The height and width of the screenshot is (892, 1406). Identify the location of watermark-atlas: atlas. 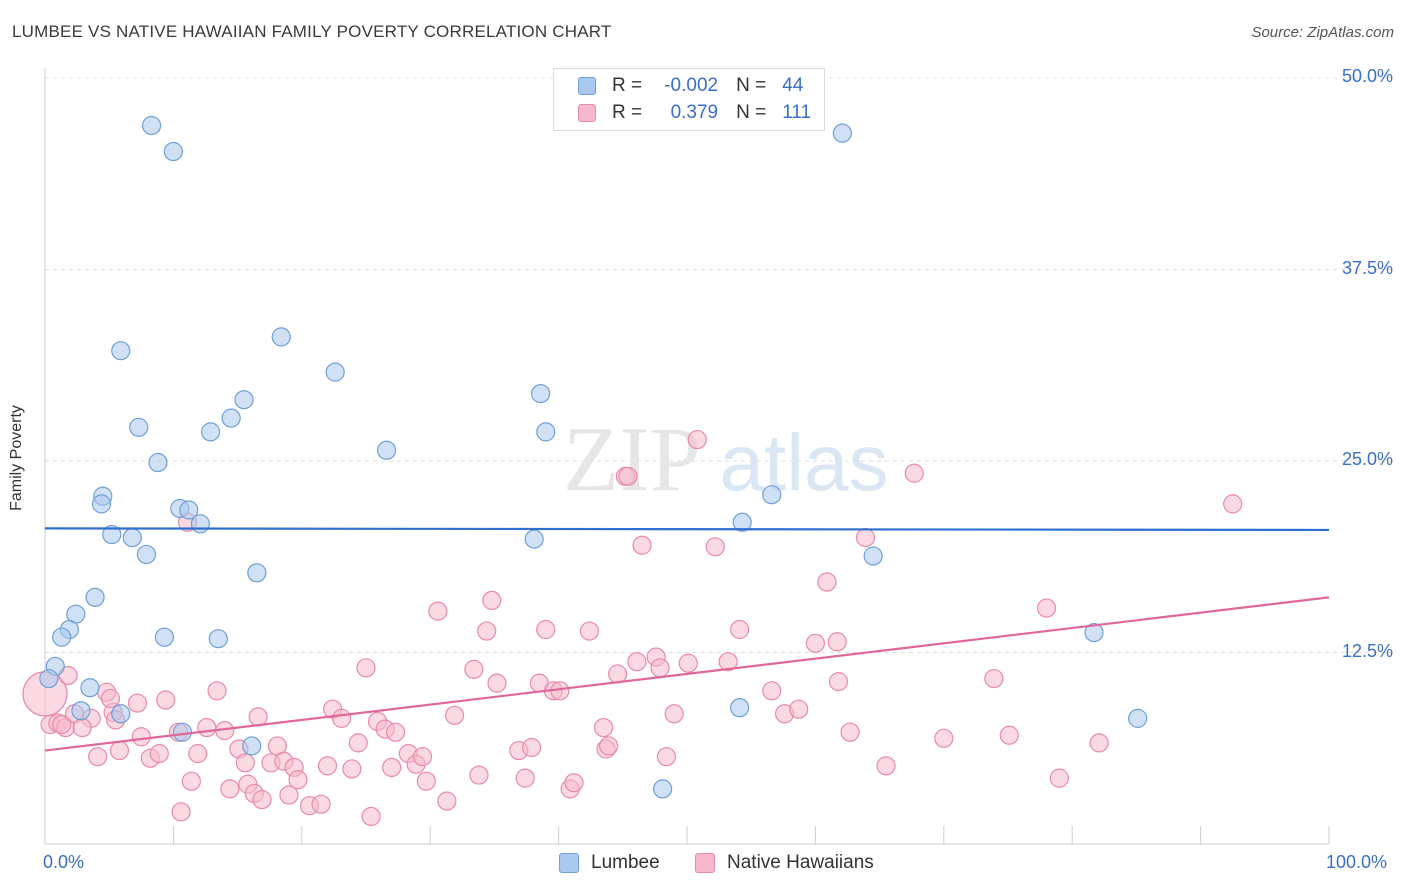
(804, 462).